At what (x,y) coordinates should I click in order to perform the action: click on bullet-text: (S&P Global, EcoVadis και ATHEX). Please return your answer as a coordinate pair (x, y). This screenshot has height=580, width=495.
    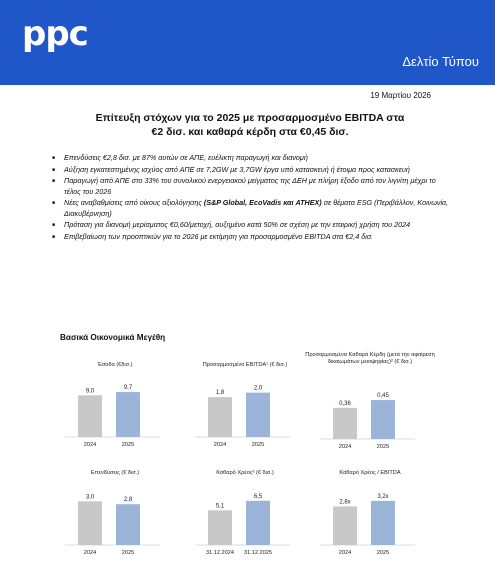
    Looking at the image, I should click on (262, 203).